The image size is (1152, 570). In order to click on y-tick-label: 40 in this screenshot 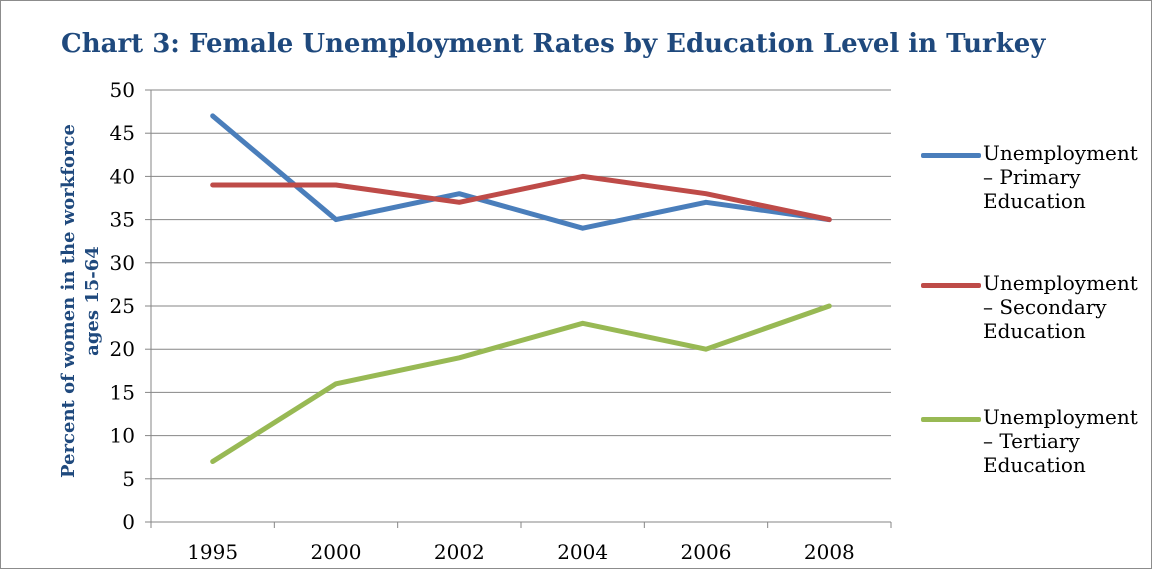, I will do `click(122, 176)`.